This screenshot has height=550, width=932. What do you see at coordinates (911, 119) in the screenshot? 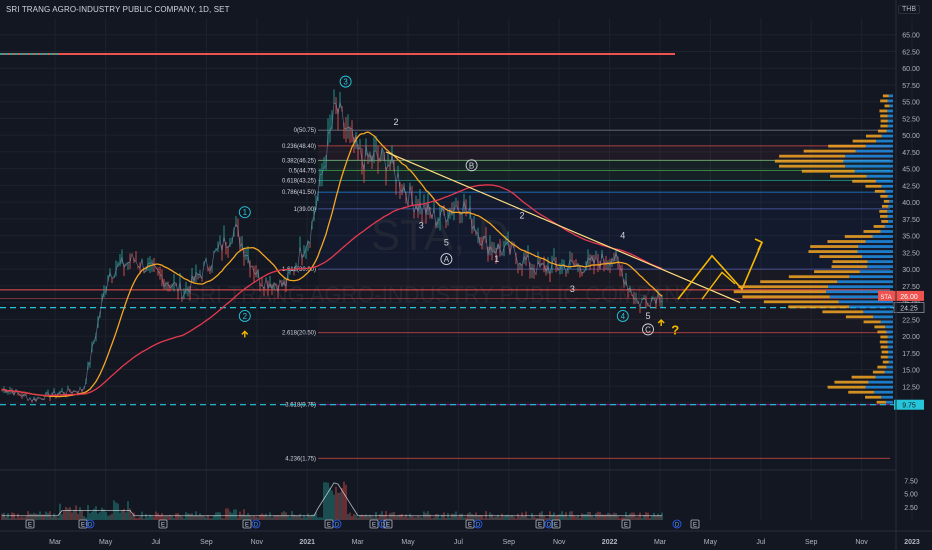
I see `price-tick-label: 52.50` at bounding box center [911, 119].